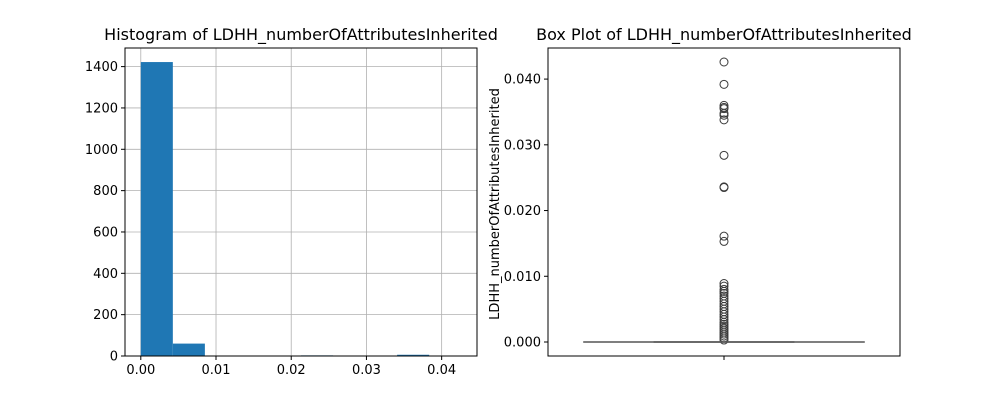 This screenshot has width=1000, height=400. Describe the element at coordinates (522, 211) in the screenshot. I see `boxplot-y-tick-label: 0.020` at that location.